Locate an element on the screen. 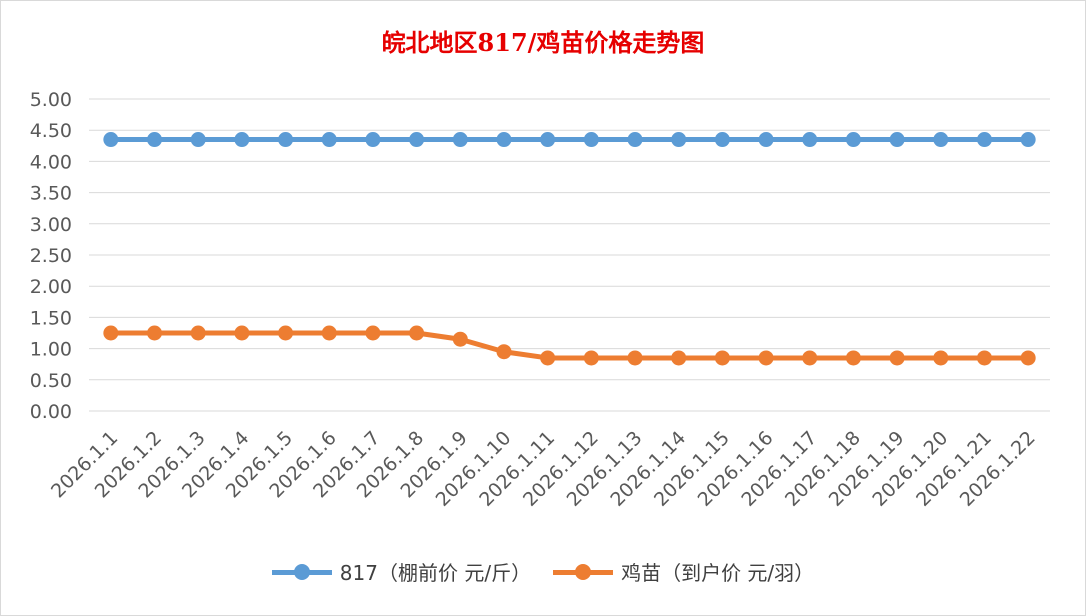  y-tick-label: 3.50 is located at coordinates (51, 194).